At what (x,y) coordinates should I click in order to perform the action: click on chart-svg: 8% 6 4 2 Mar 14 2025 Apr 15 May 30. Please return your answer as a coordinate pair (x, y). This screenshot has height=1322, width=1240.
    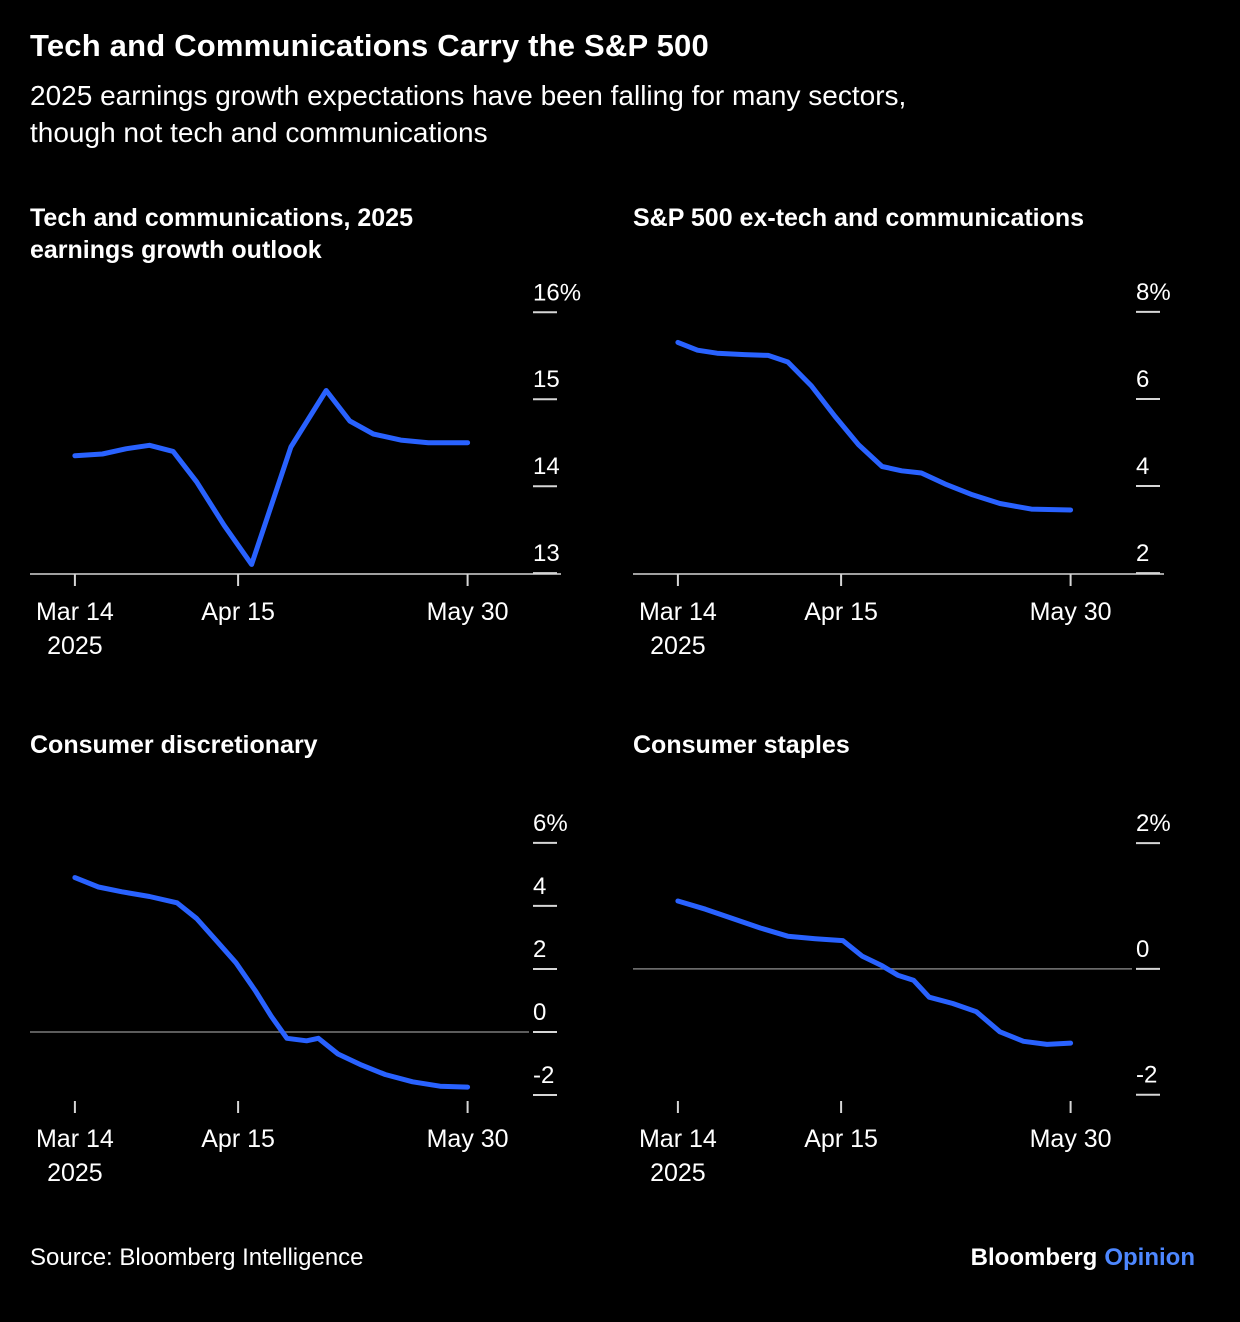
    Looking at the image, I should click on (902, 469).